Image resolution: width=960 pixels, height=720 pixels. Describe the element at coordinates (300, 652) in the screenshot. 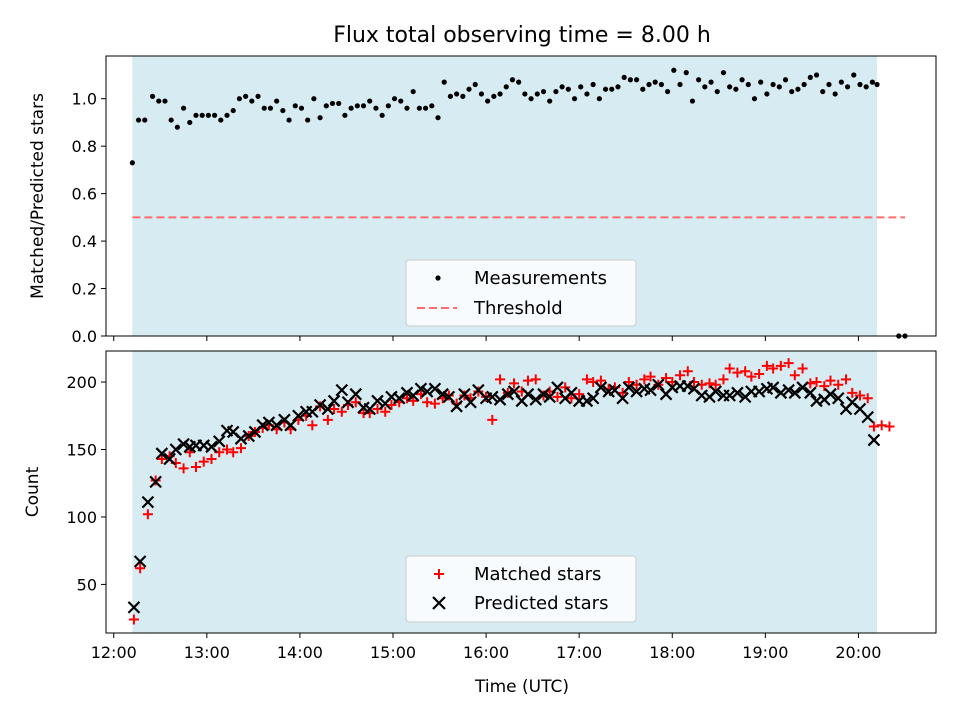

I see `x-tick-label: 14:00` at that location.